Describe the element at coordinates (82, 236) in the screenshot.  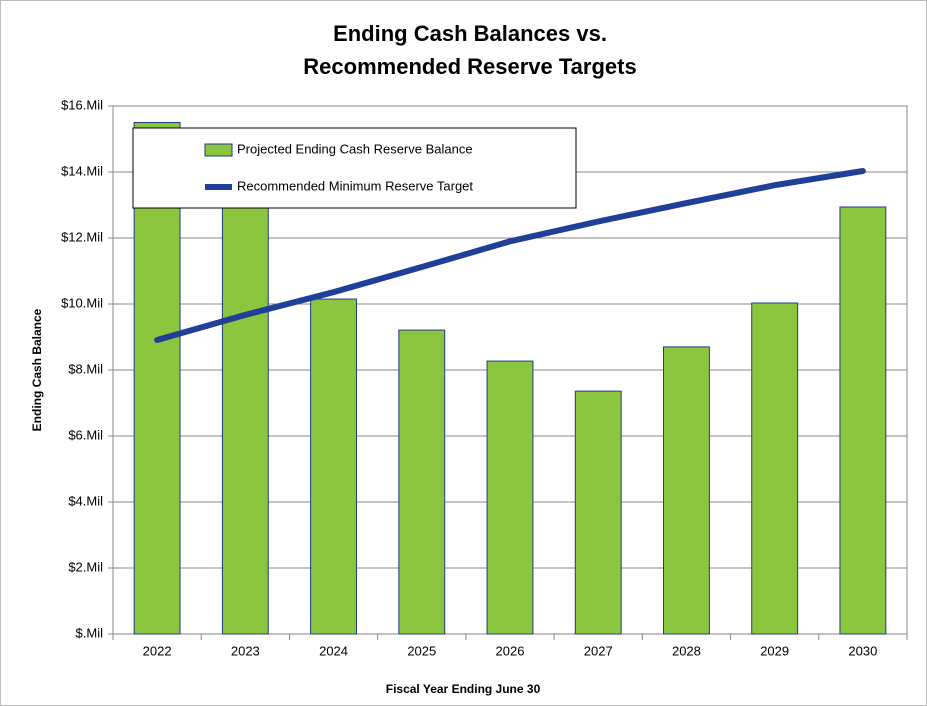
I see `y-tick-label: $12.Mil` at that location.